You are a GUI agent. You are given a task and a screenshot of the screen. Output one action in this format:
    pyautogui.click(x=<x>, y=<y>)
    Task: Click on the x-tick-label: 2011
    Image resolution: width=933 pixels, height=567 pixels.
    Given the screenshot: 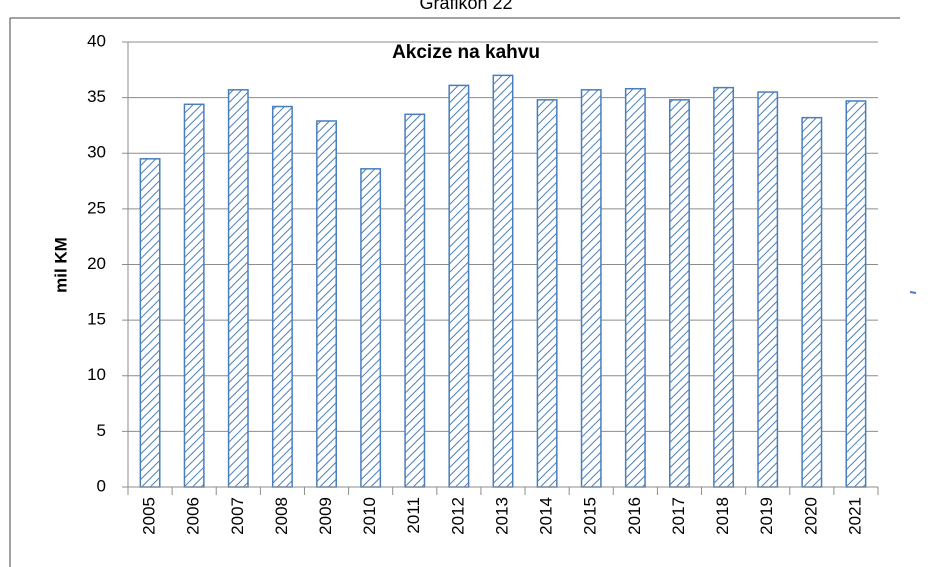 What is the action you would take?
    pyautogui.click(x=413, y=515)
    